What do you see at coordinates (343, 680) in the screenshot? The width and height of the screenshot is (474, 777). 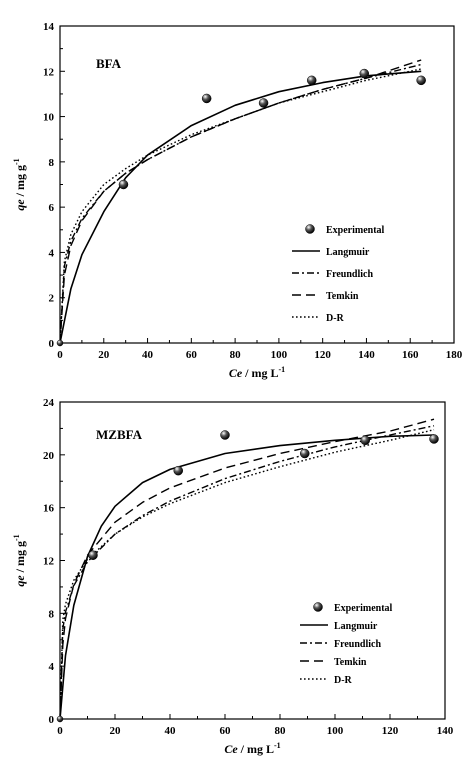 I see `chart2-legend-label-d-r: D-R` at bounding box center [343, 680].